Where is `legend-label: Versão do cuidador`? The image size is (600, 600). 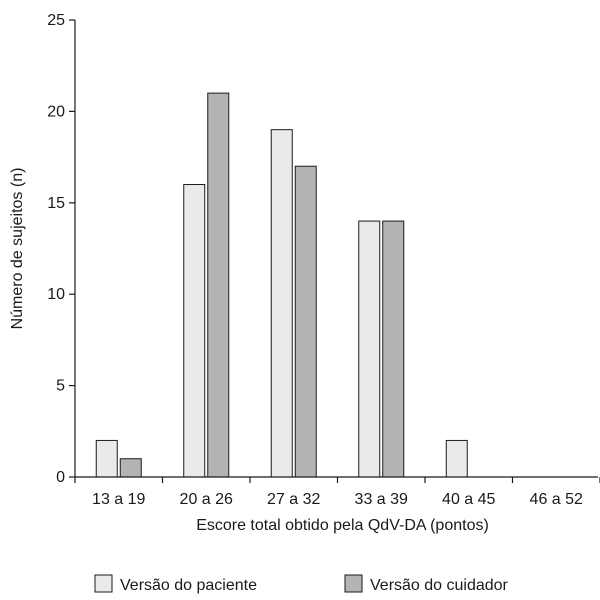
legend-label: Versão do cuidador is located at coordinates (439, 585).